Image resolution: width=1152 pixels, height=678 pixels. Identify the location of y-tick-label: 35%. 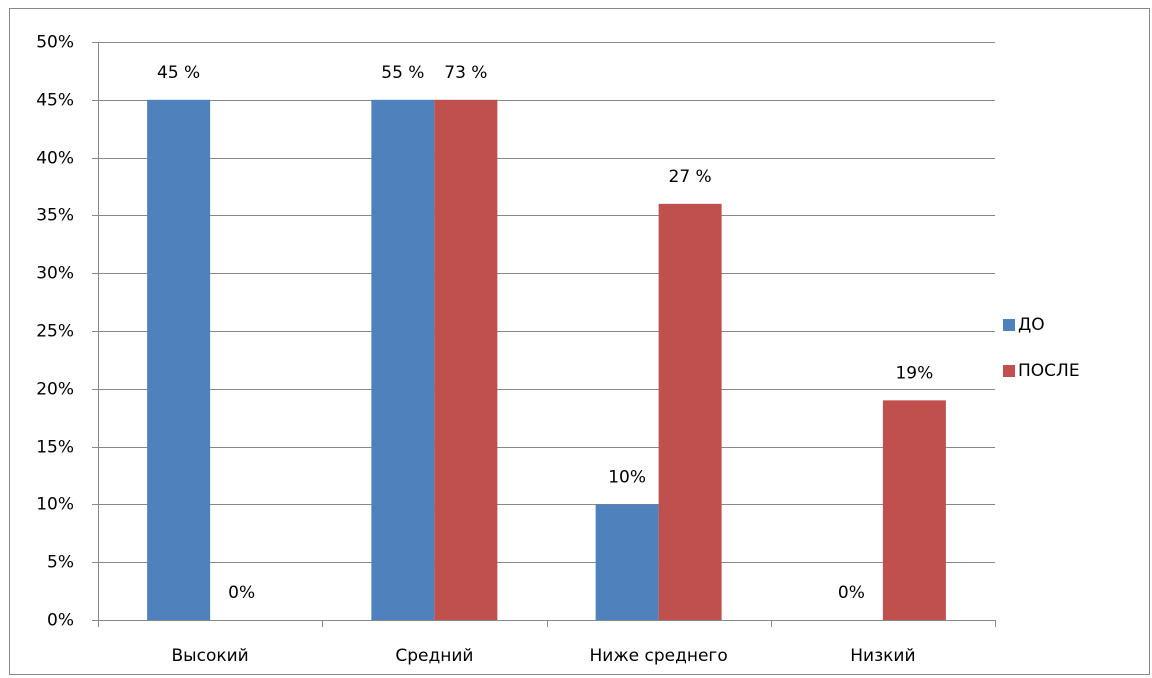
(55, 216).